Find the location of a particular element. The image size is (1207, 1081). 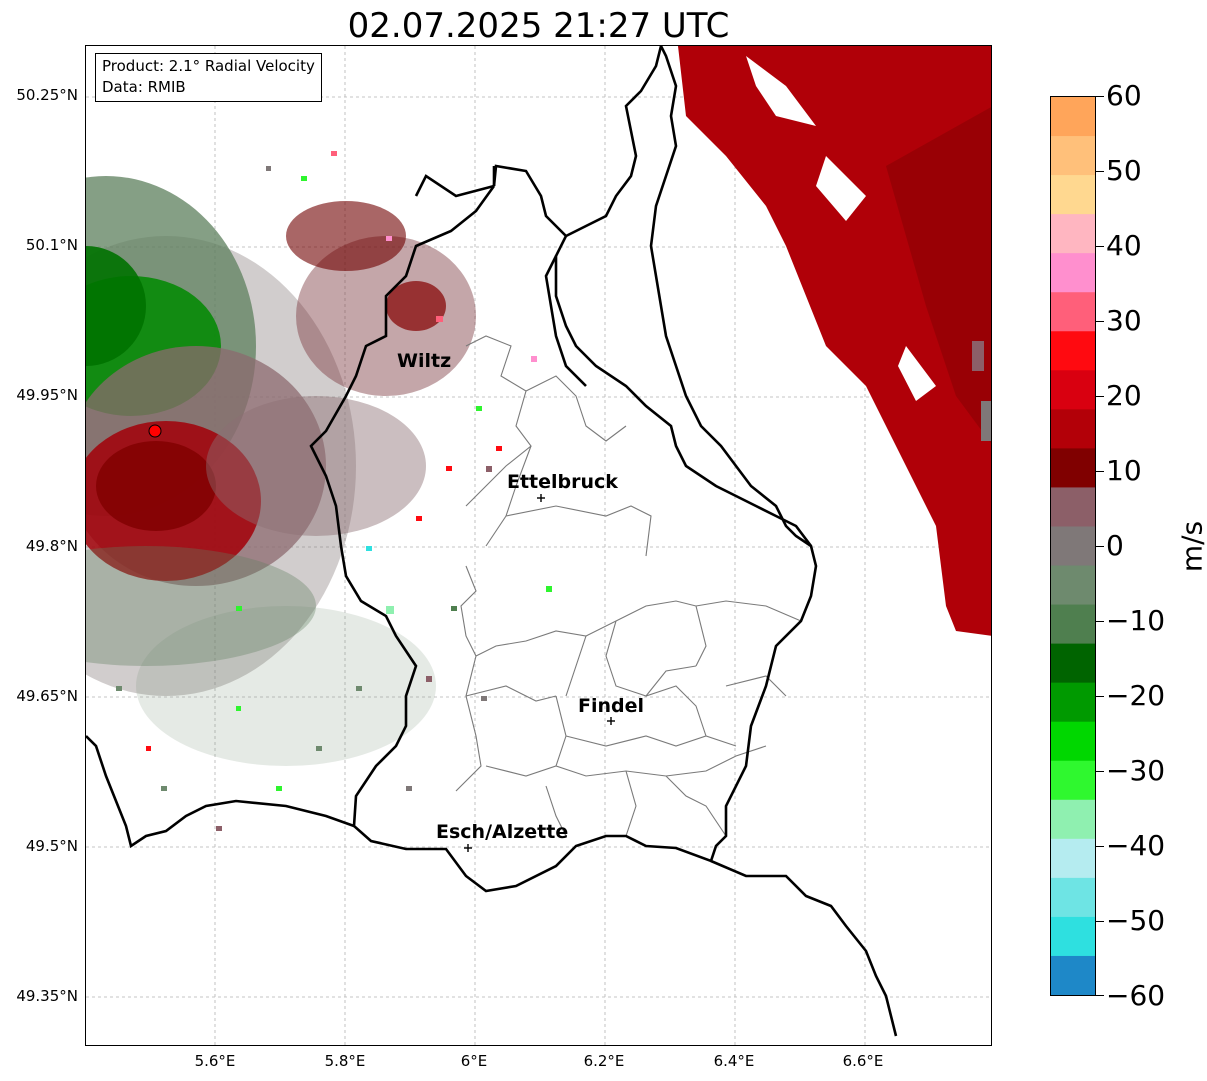

x-tick-label: 6.4°E is located at coordinates (734, 1061).